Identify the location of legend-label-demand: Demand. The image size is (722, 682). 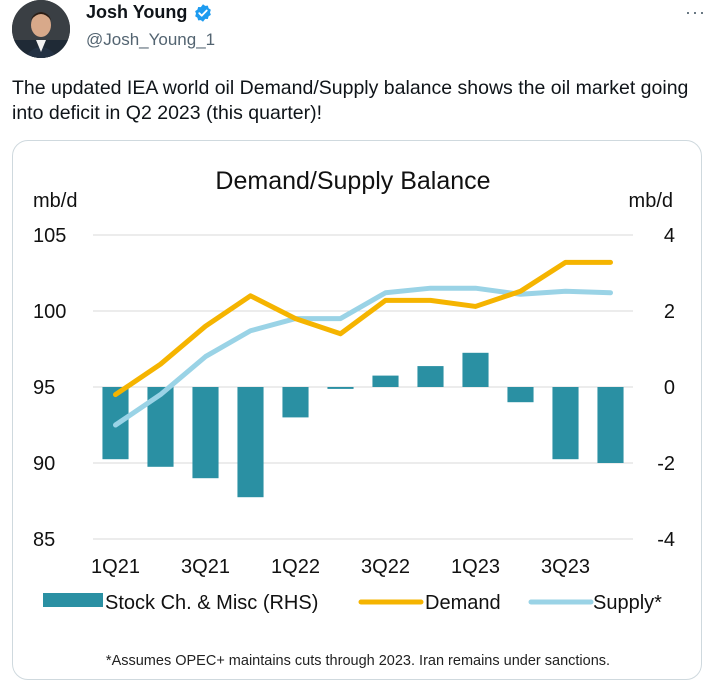
(463, 603).